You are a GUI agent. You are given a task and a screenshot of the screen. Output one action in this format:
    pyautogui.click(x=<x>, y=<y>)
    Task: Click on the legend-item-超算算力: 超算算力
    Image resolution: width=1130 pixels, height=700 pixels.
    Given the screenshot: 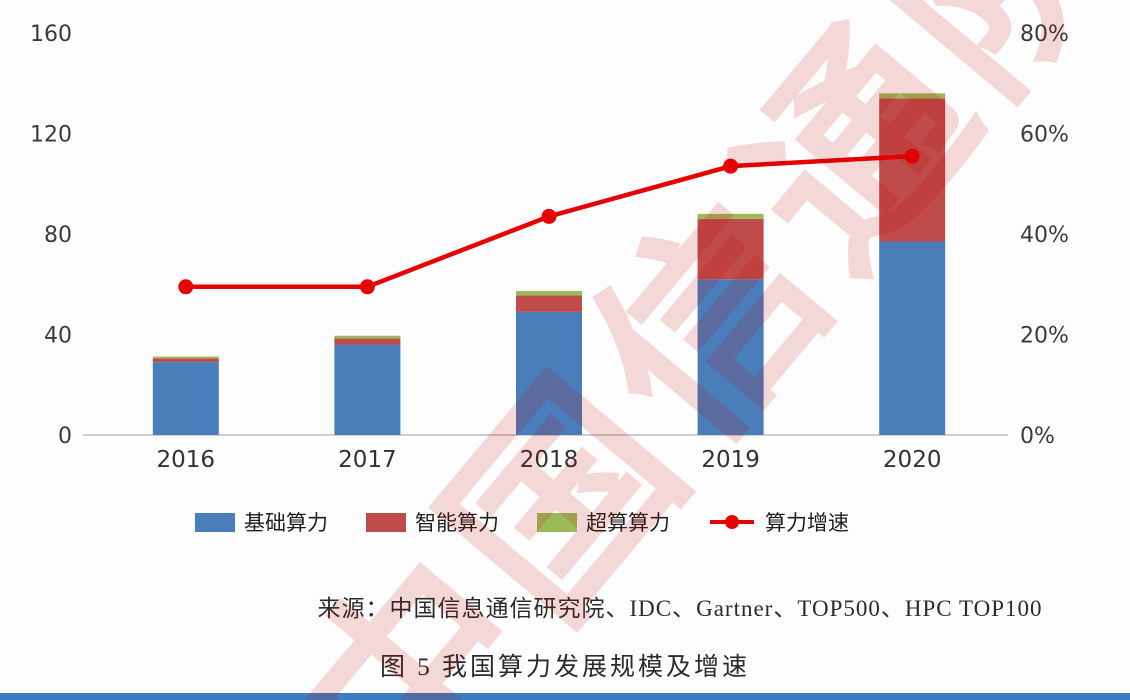 What is the action you would take?
    pyautogui.click(x=603, y=522)
    